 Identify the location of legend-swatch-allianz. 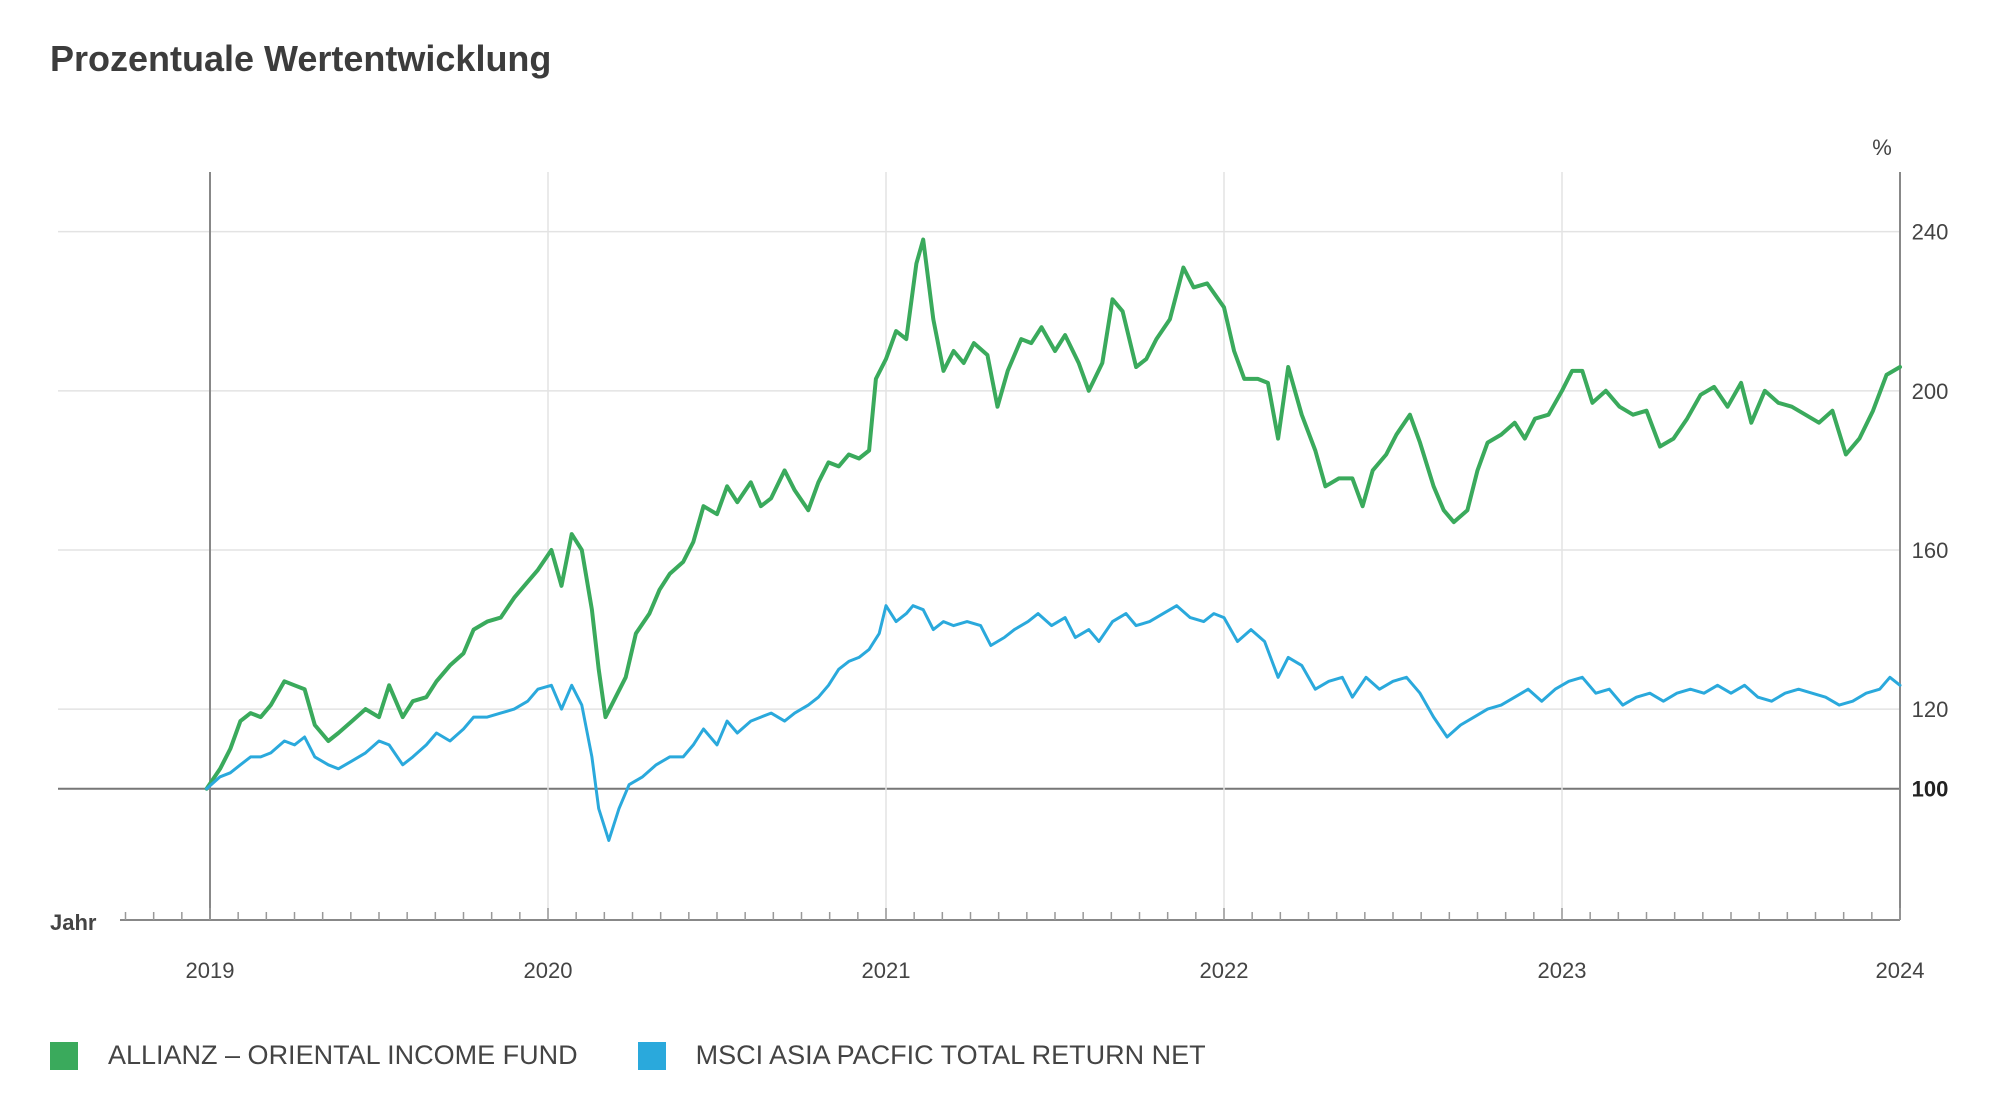
(64, 1055).